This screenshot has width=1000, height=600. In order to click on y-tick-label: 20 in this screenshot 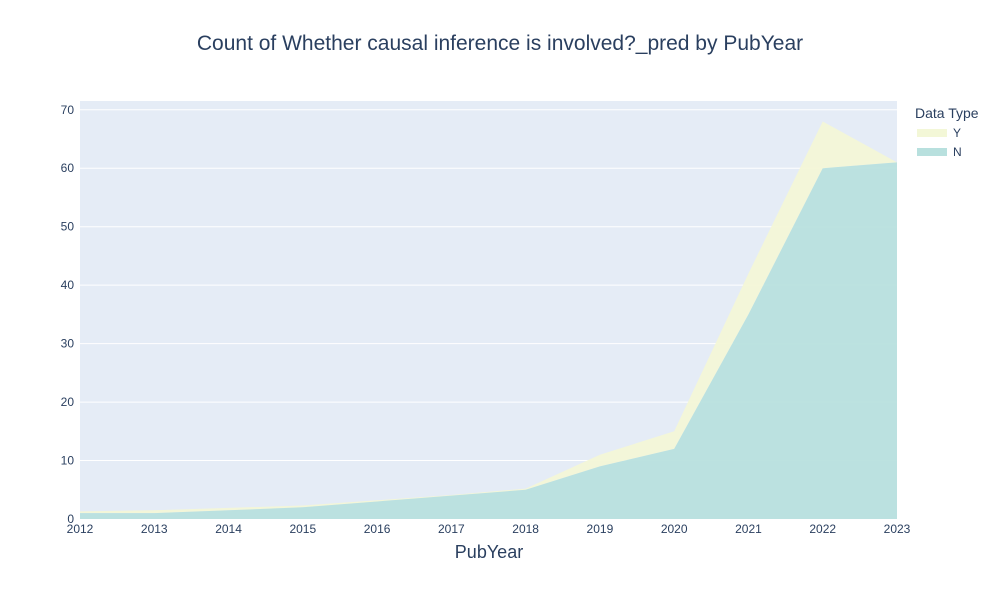, I will do `click(68, 402)`.